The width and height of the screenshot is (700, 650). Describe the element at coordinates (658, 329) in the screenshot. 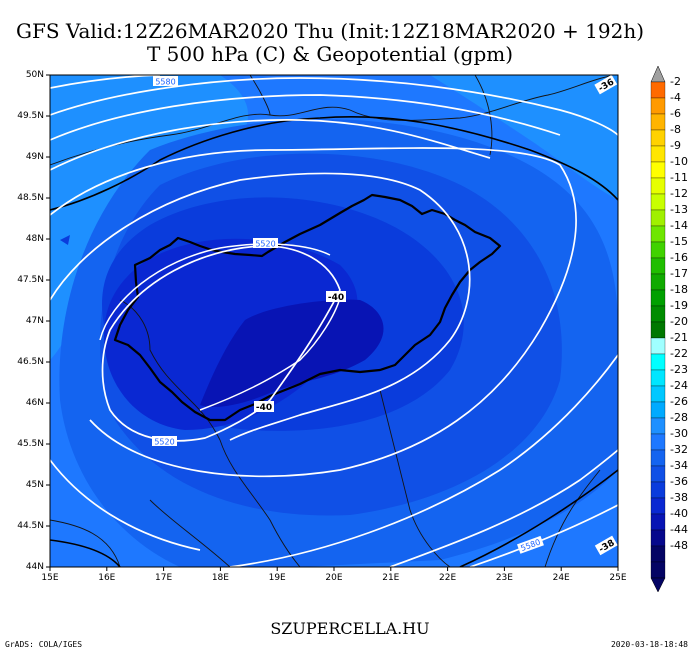

I see `legend-boxes` at that location.